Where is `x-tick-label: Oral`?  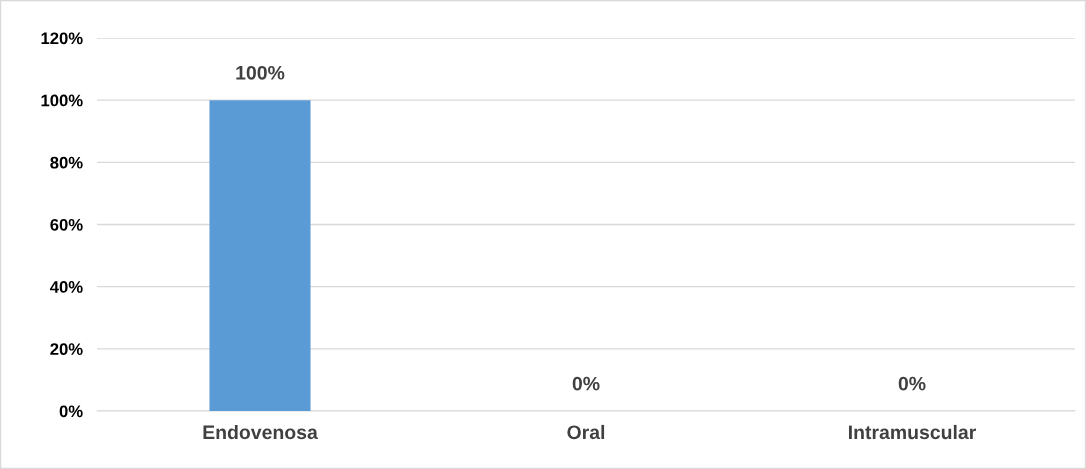 x-tick-label: Oral is located at coordinates (586, 432).